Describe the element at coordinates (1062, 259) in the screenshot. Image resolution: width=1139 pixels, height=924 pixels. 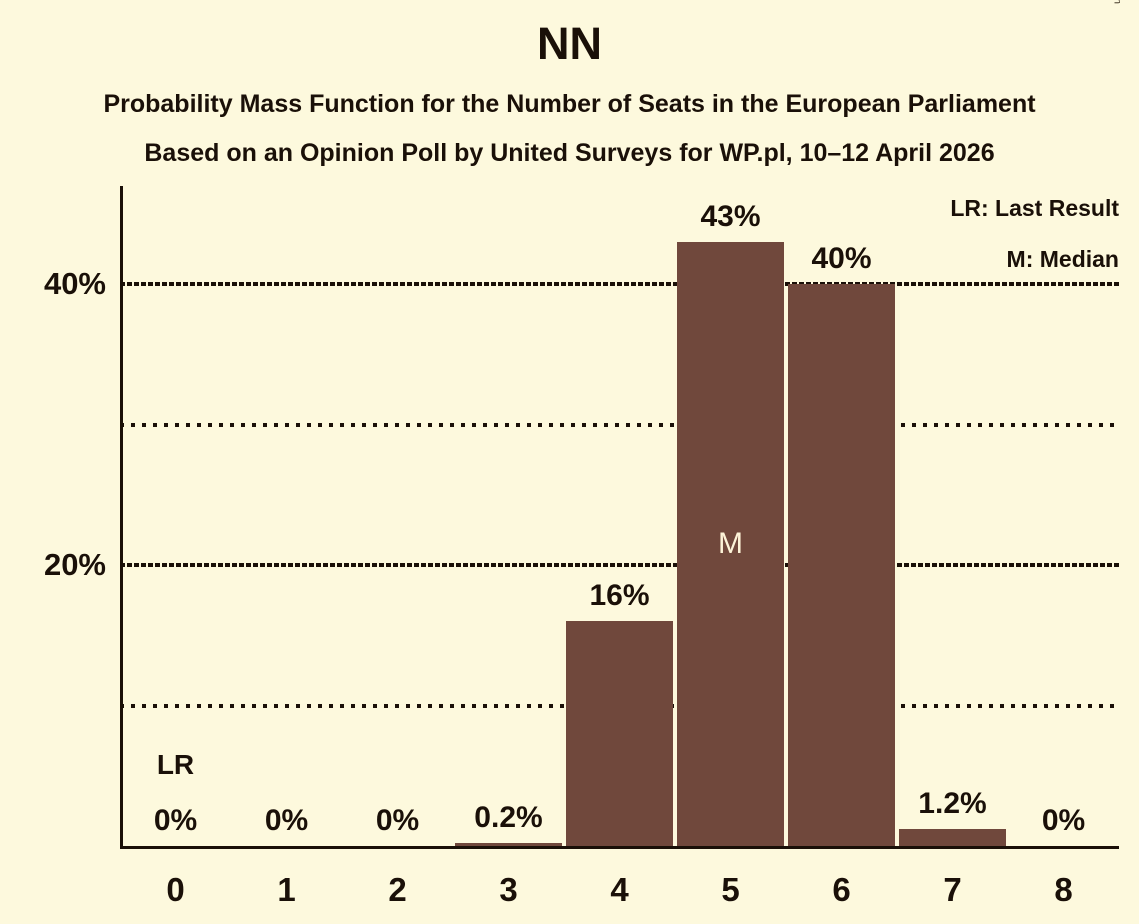
I see `legend-item-median: M: Median` at that location.